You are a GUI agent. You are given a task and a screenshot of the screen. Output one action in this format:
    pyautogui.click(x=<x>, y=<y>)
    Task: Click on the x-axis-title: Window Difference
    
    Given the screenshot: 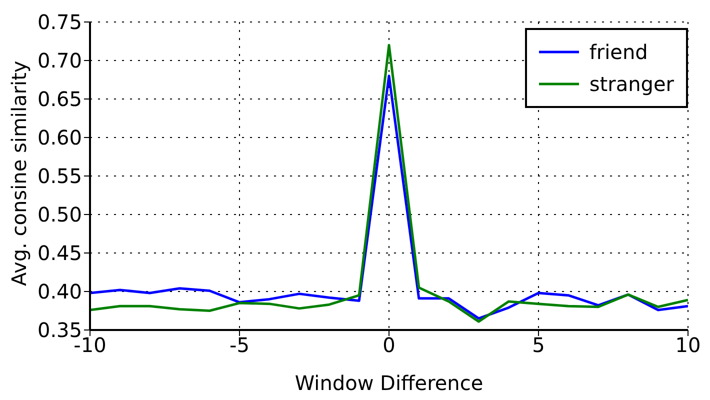 What is the action you would take?
    pyautogui.click(x=389, y=383)
    